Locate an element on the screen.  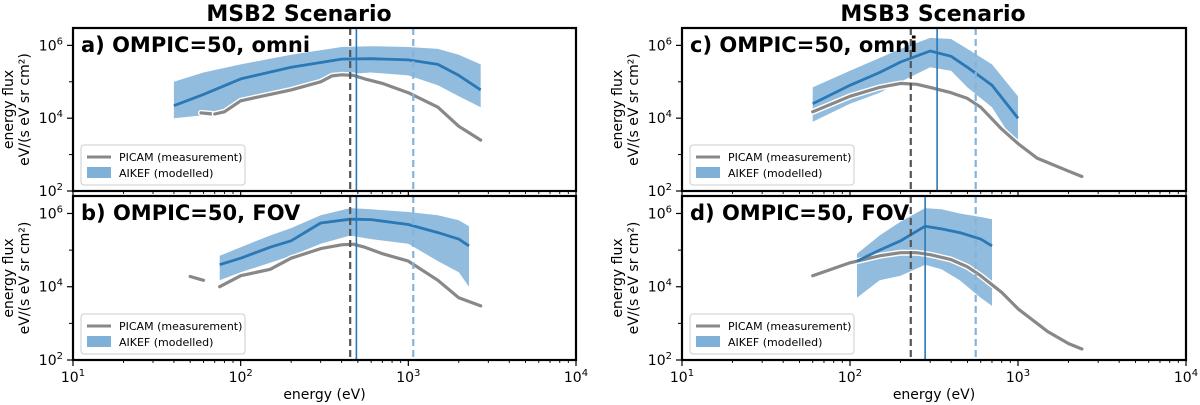
panel-label: a) OMPIC=50, omni is located at coordinates (195, 45).